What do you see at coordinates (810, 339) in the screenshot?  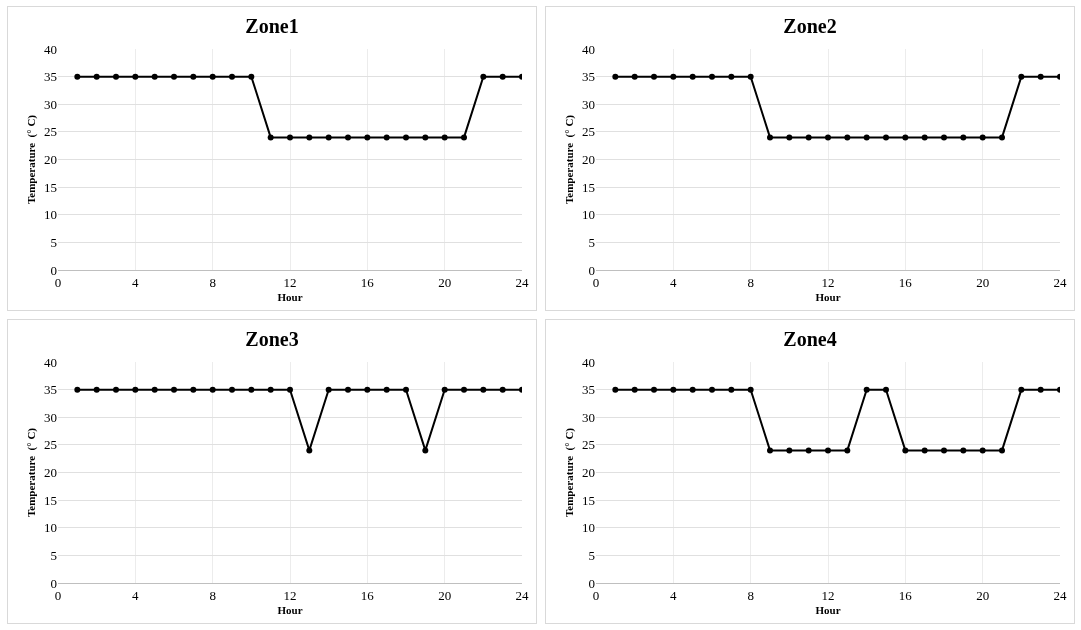 I see `chart-title: Zone4` at bounding box center [810, 339].